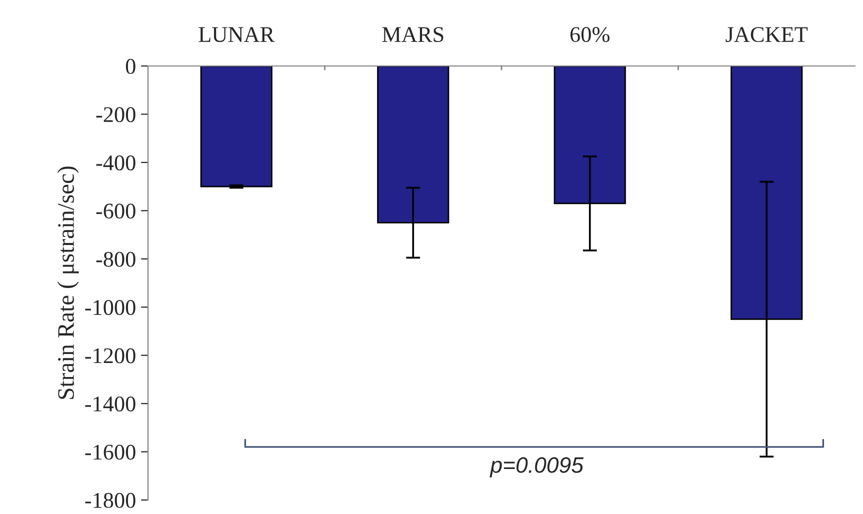  I want to click on y-tick-label: 0, so click(131, 66).